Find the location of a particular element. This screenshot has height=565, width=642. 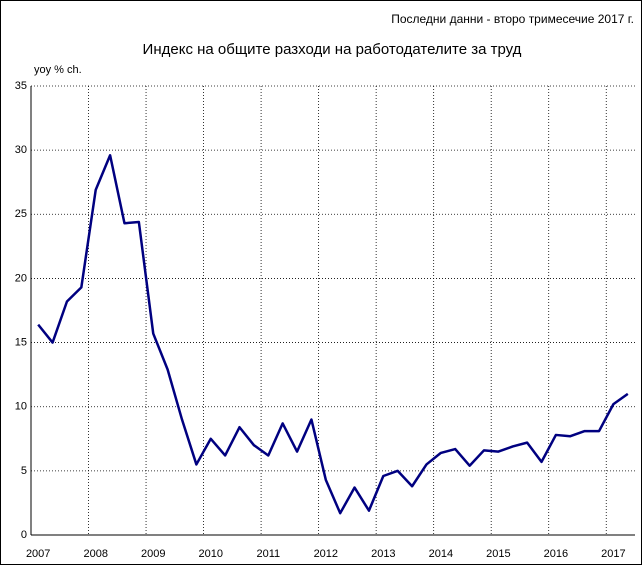

y-tick-label: 20 is located at coordinates (21, 278).